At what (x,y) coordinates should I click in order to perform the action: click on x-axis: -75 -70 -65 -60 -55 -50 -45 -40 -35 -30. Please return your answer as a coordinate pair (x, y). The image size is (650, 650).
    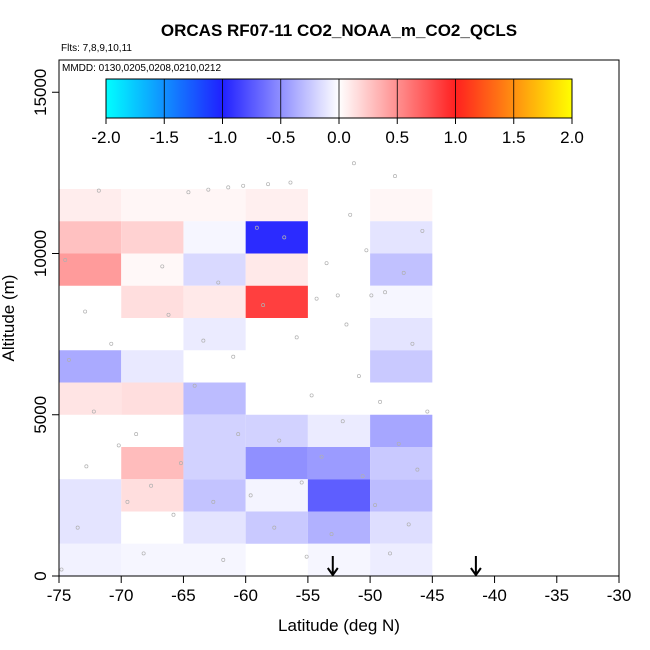
    Looking at the image, I should click on (339, 590).